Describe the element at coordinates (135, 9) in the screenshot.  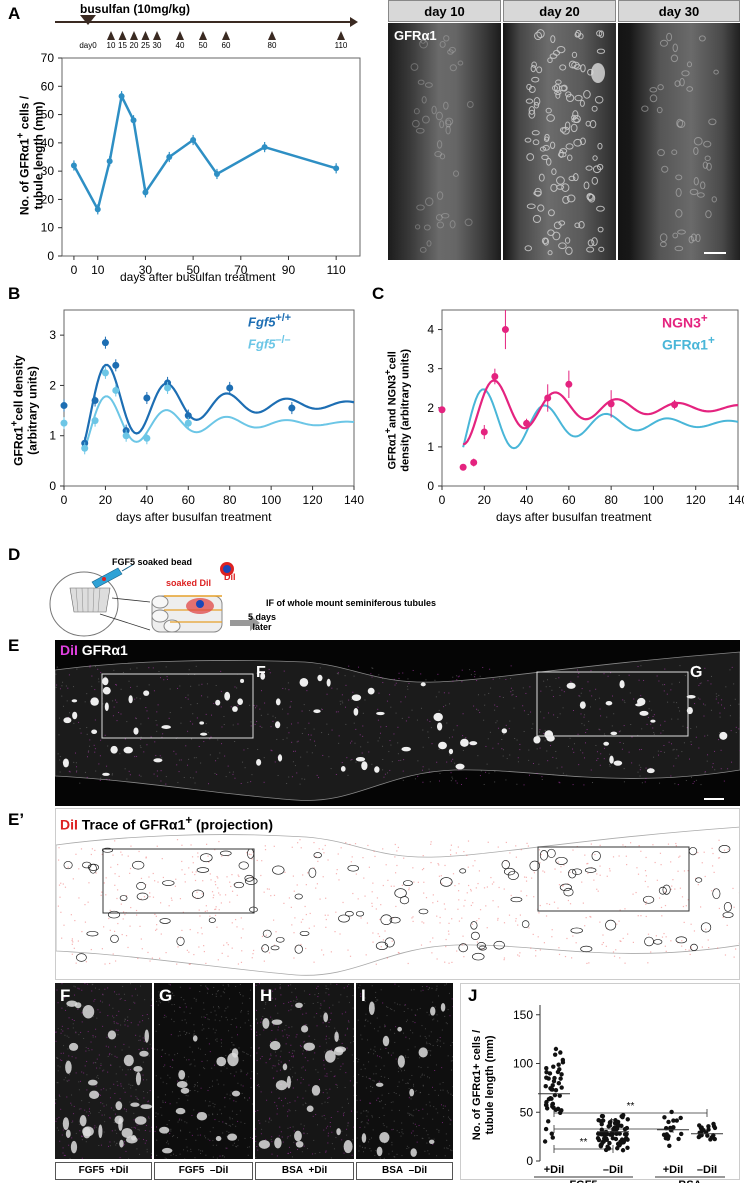
I see `busulfan-label: busulfan (10mg/kg)` at that location.